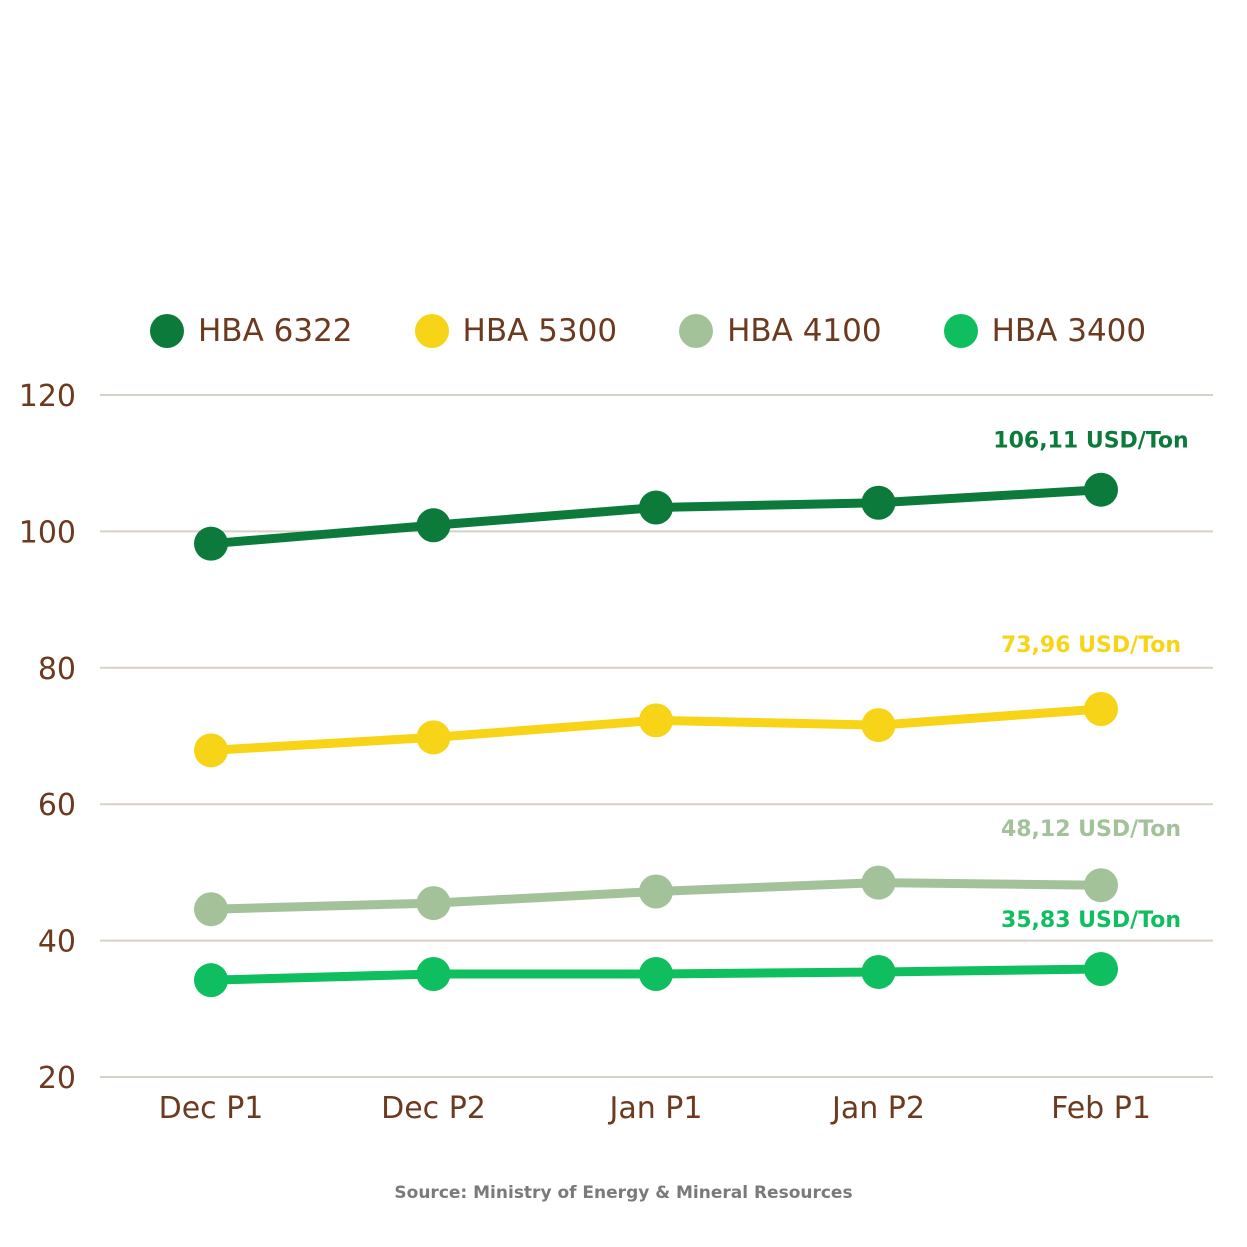 This screenshot has width=1247, height=1247. I want to click on x-tick-label: Dec P1, so click(211, 1108).